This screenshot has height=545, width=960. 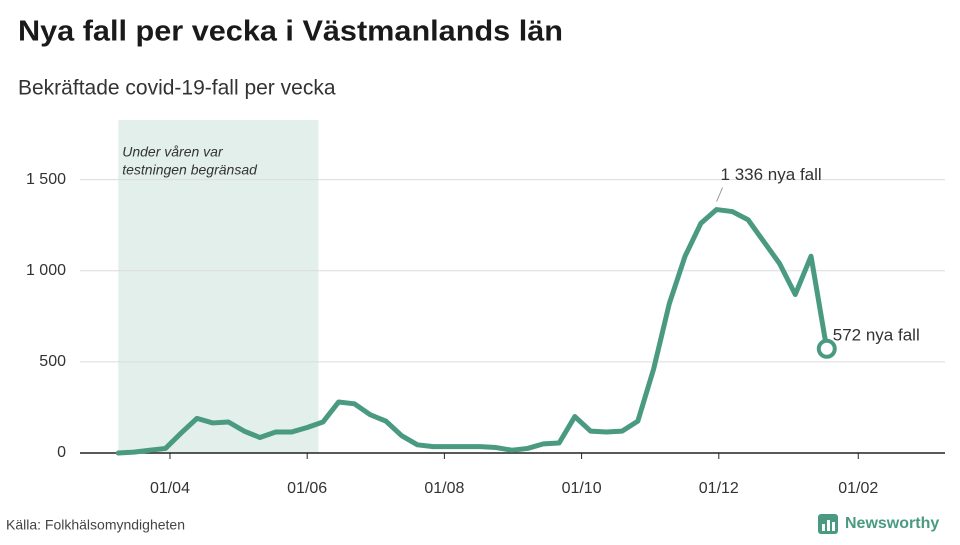 I want to click on data-label: 1 336 nya fall, so click(x=771, y=174).